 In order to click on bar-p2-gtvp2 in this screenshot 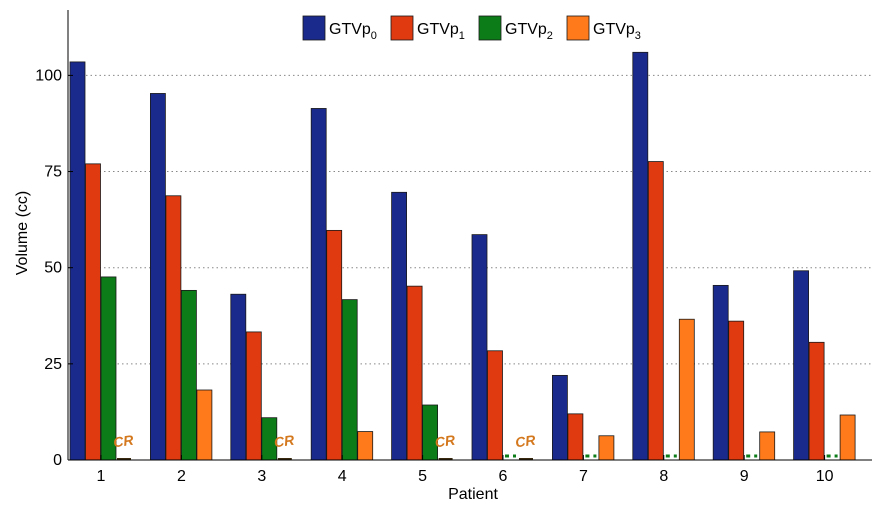, I will do `click(188, 375)`.